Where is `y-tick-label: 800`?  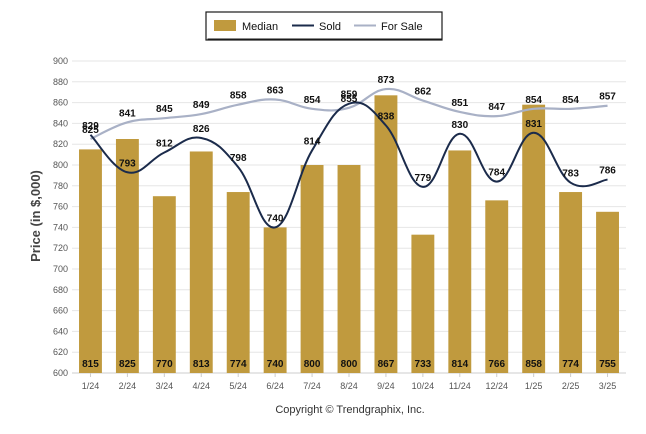 y-tick-label: 800 is located at coordinates (60, 165).